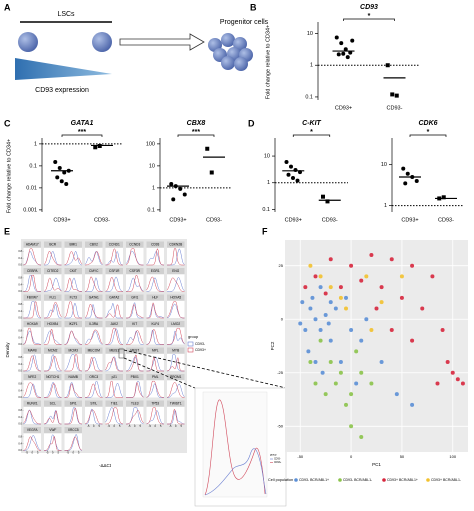 This screenshot has width=474, height=511. Describe the element at coordinates (175, 324) in the screenshot. I see `facet-label: LMO2` at that location.